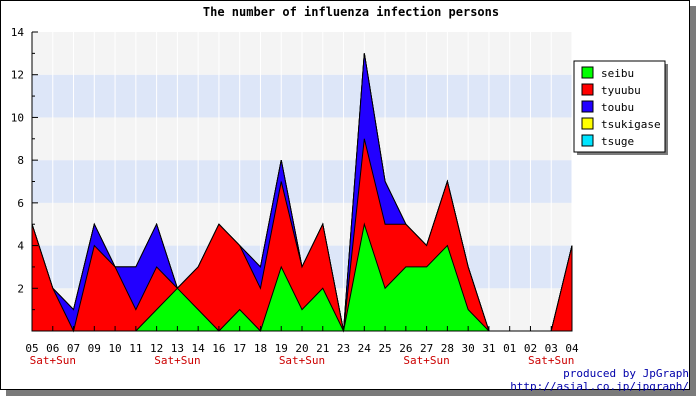 Image resolution: width=700 pixels, height=400 pixels. What do you see at coordinates (20, 203) in the screenshot?
I see `y-tick-label: 6` at bounding box center [20, 203].